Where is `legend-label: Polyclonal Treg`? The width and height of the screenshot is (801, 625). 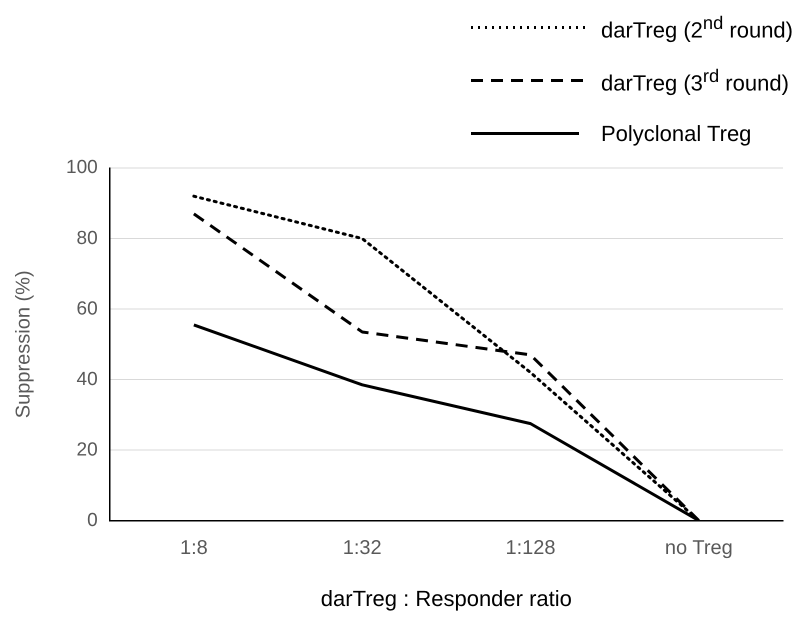 legend-label: Polyclonal Treg is located at coordinates (676, 133).